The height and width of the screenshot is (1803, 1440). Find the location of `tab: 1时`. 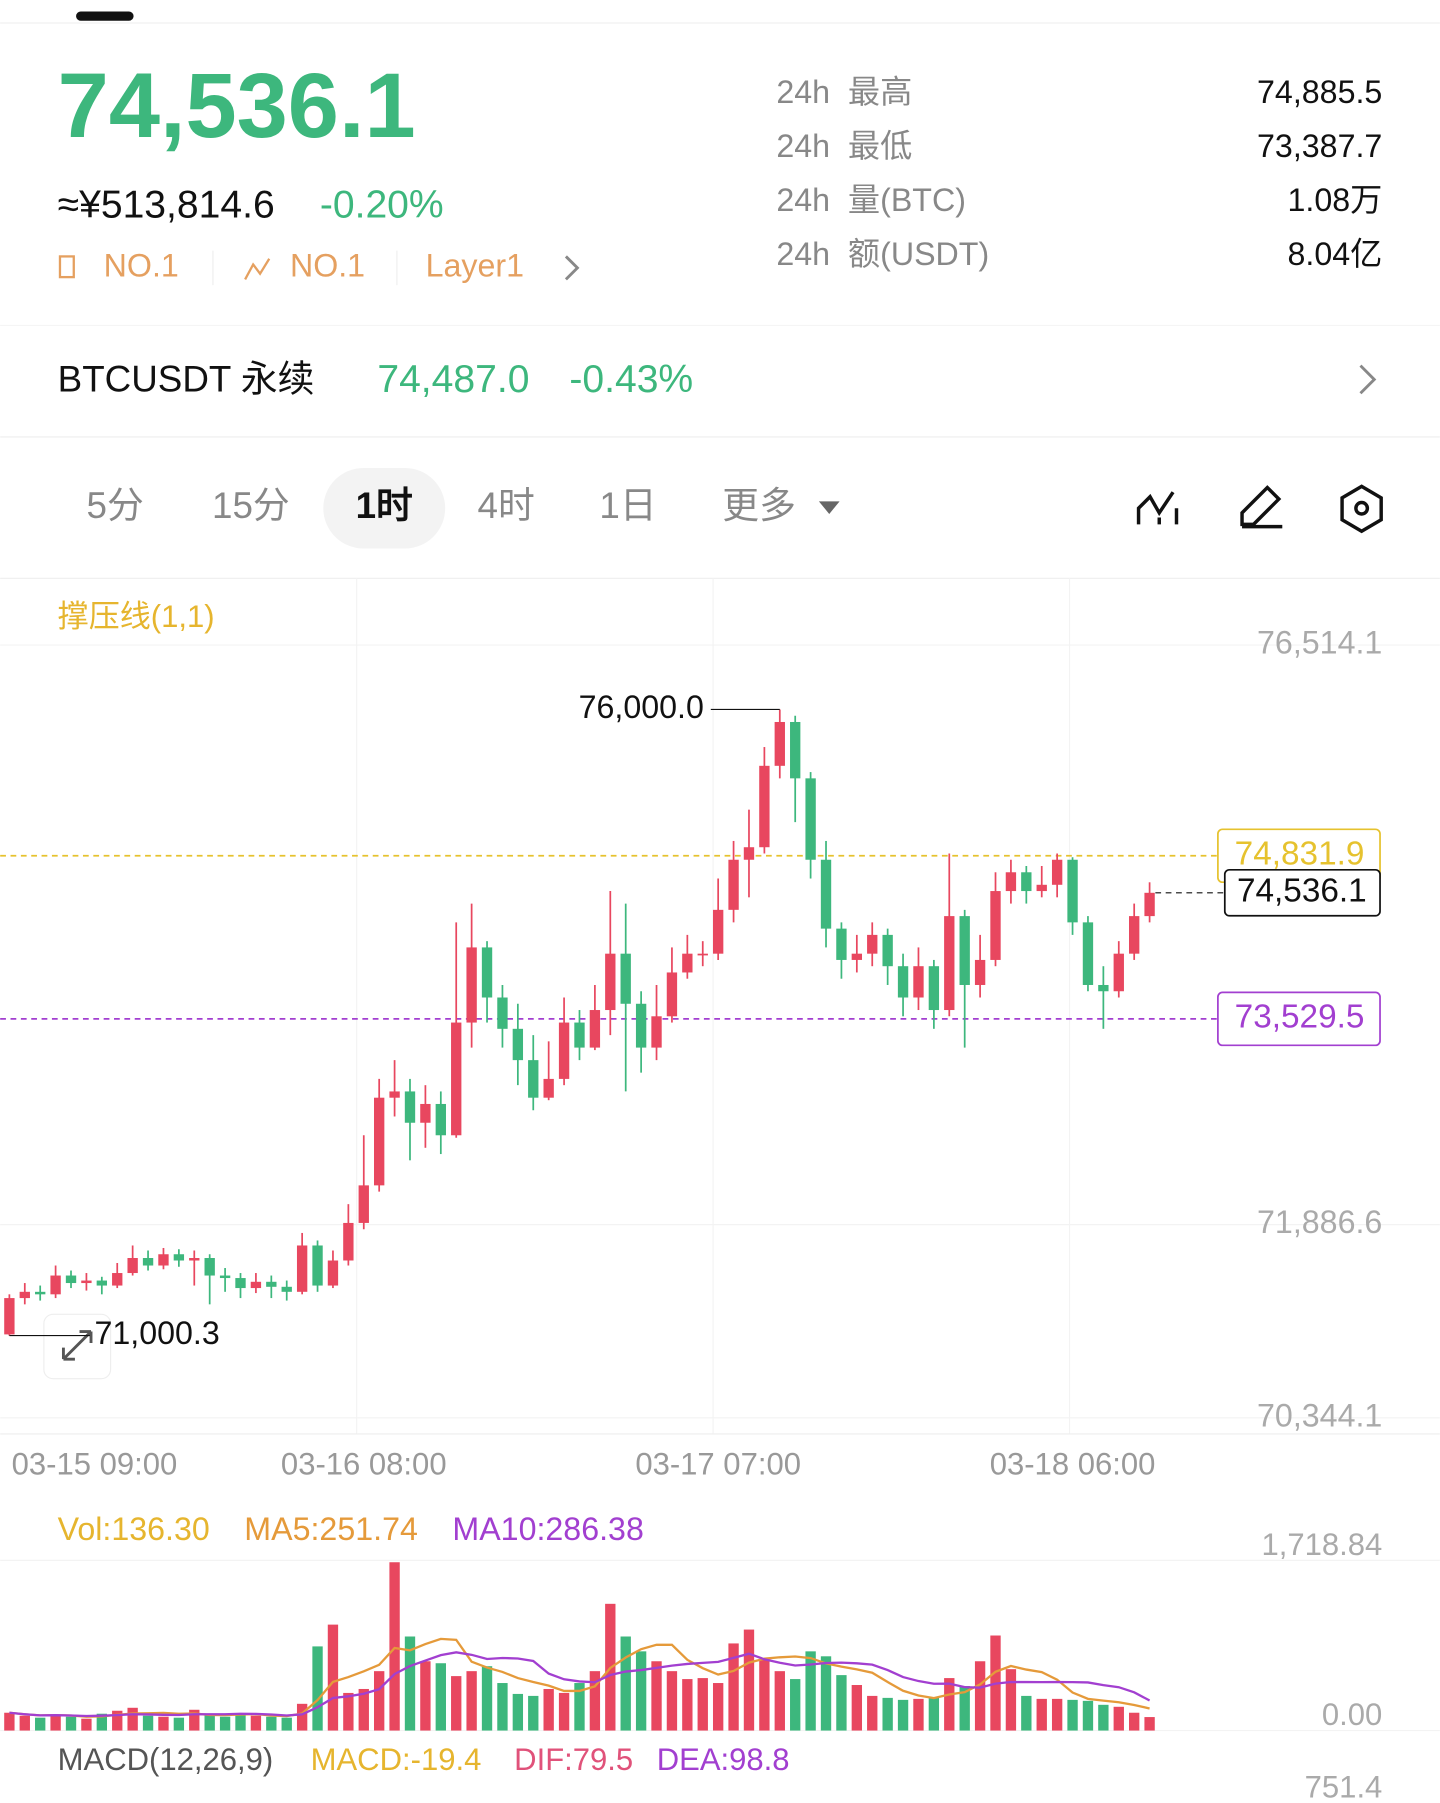

tab: 1时 is located at coordinates (384, 505).